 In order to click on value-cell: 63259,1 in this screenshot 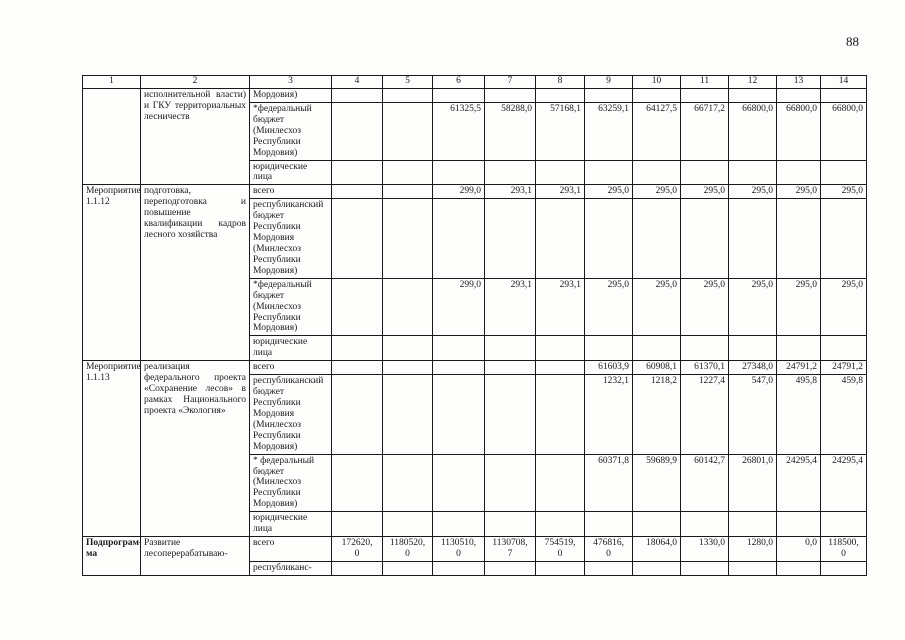, I will do `click(608, 131)`.